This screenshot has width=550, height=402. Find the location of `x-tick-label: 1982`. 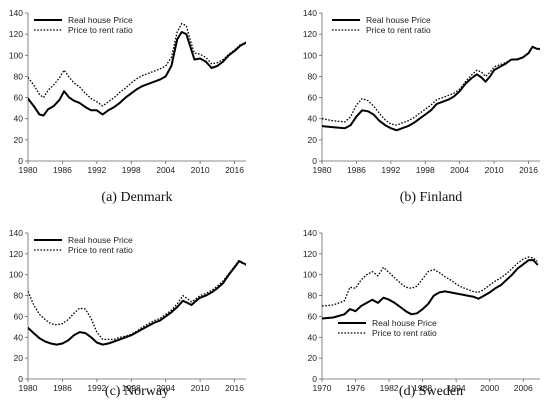

x-tick-label: 1982 is located at coordinates (389, 388).